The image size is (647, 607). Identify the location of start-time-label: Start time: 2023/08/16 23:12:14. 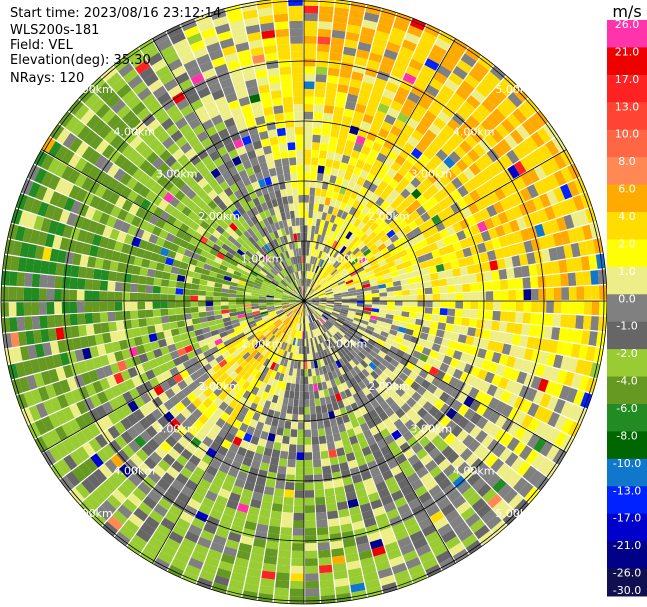
(116, 13).